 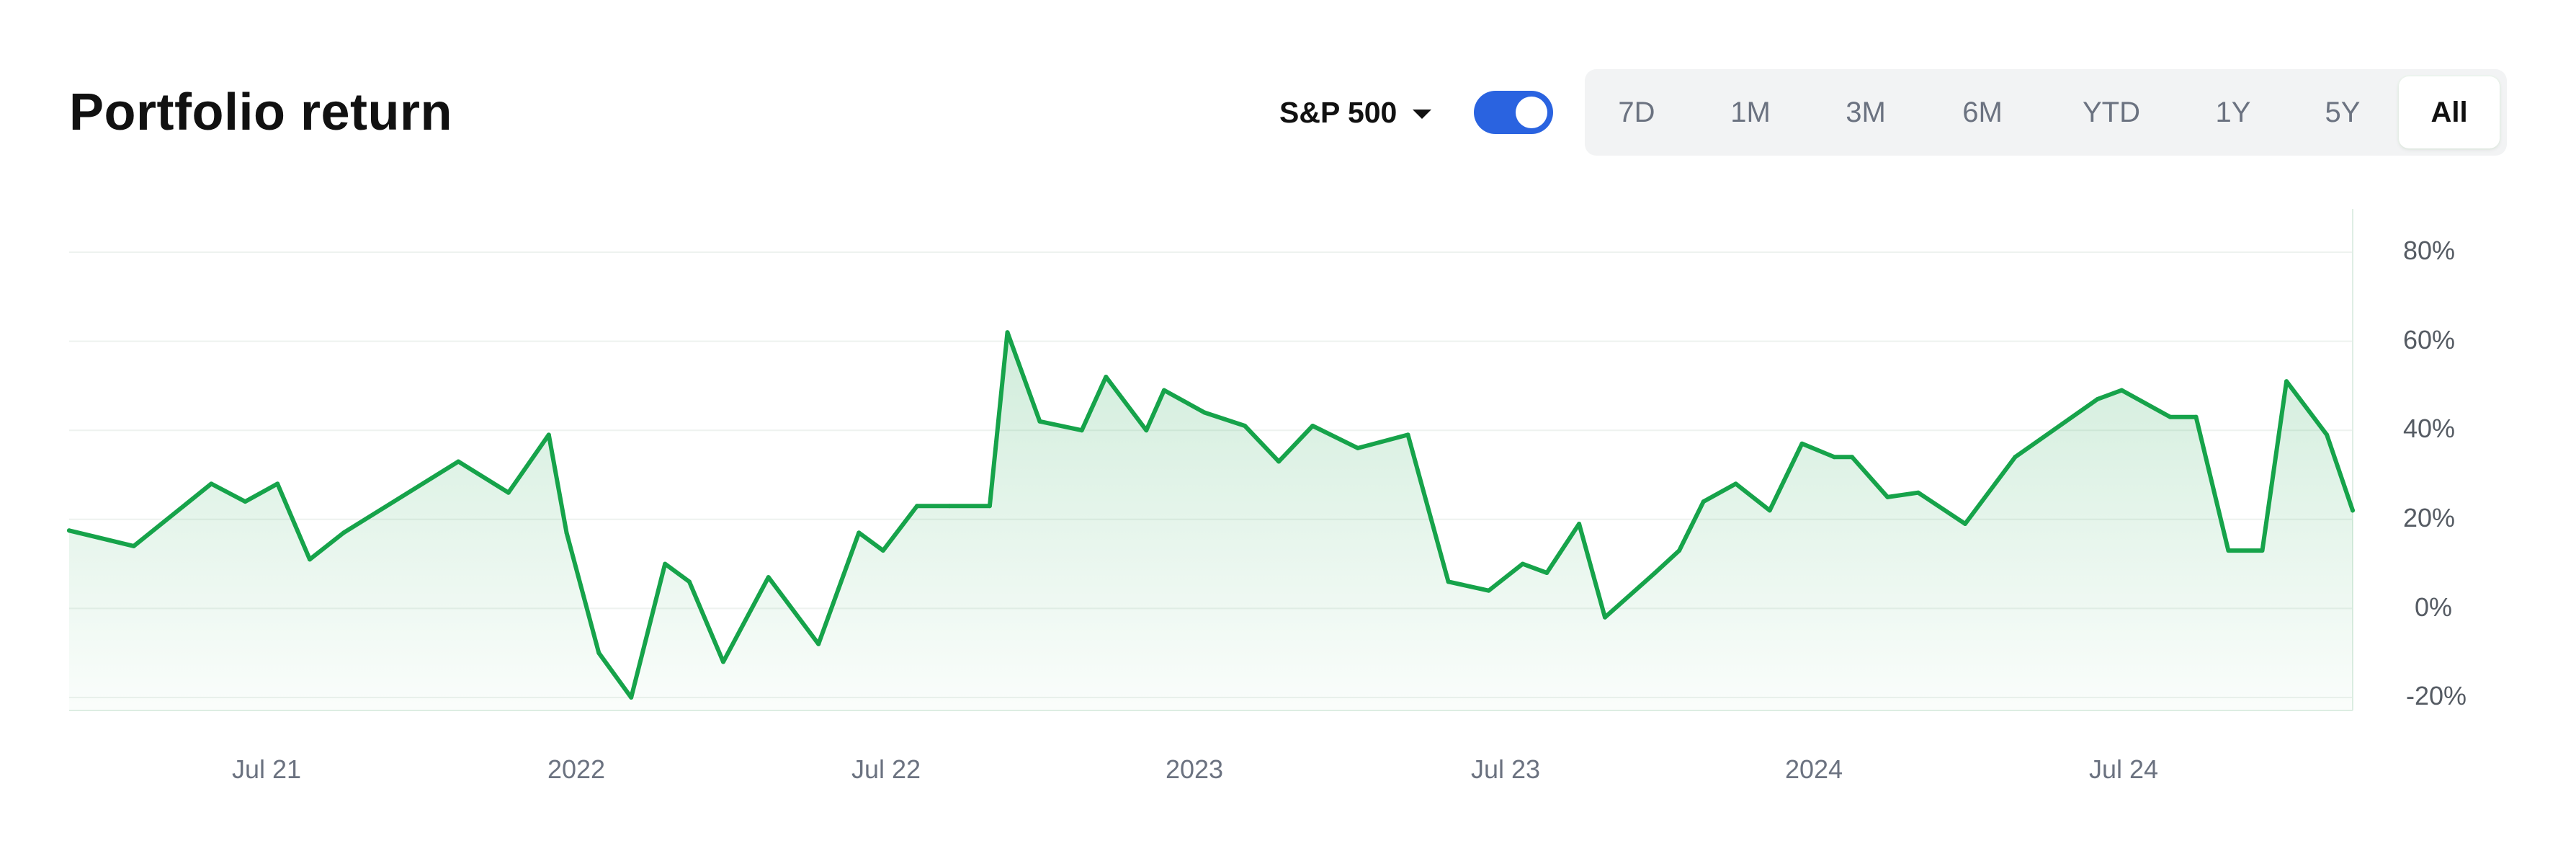 What do you see at coordinates (1513, 113) in the screenshot?
I see `benchmark-toggle` at bounding box center [1513, 113].